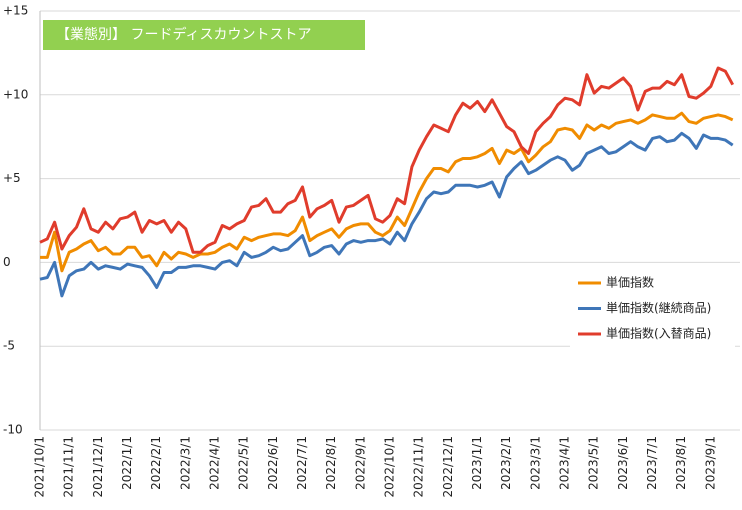 This screenshot has height=510, width=742. What do you see at coordinates (98, 467) in the screenshot?
I see `x-tick-label: 2021/12/1` at bounding box center [98, 467].